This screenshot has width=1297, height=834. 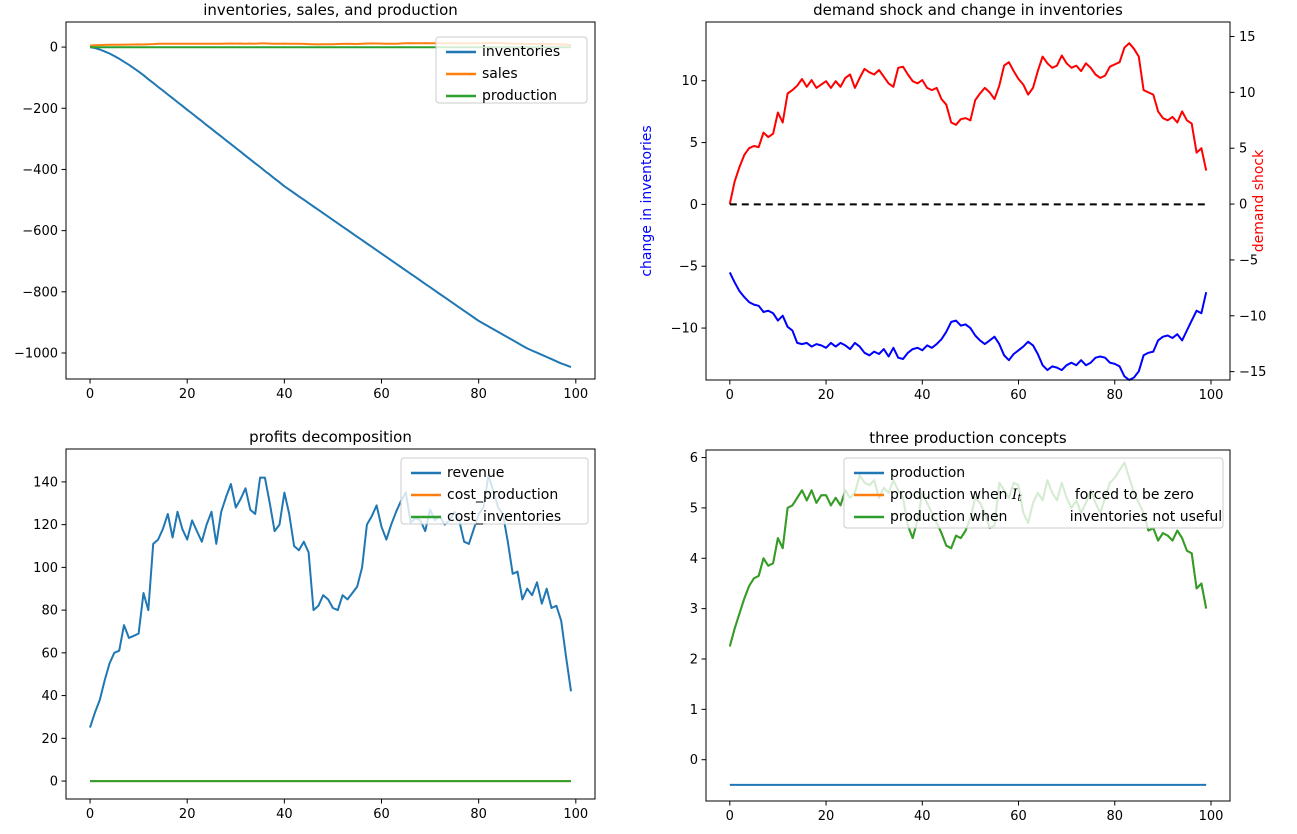 I want to click on subplot-3-title: profits decomposition, so click(x=330, y=437).